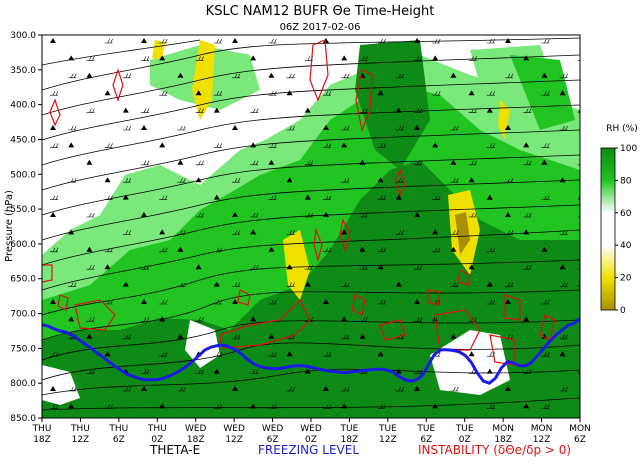 This screenshot has height=465, width=640. What do you see at coordinates (23, 106) in the screenshot?
I see `y-tick-label: 400.0` at bounding box center [23, 106].